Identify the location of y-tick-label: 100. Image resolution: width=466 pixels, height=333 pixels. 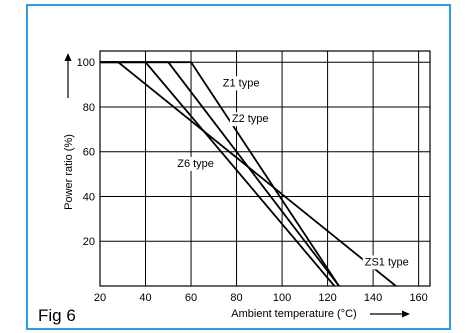
(86, 63).